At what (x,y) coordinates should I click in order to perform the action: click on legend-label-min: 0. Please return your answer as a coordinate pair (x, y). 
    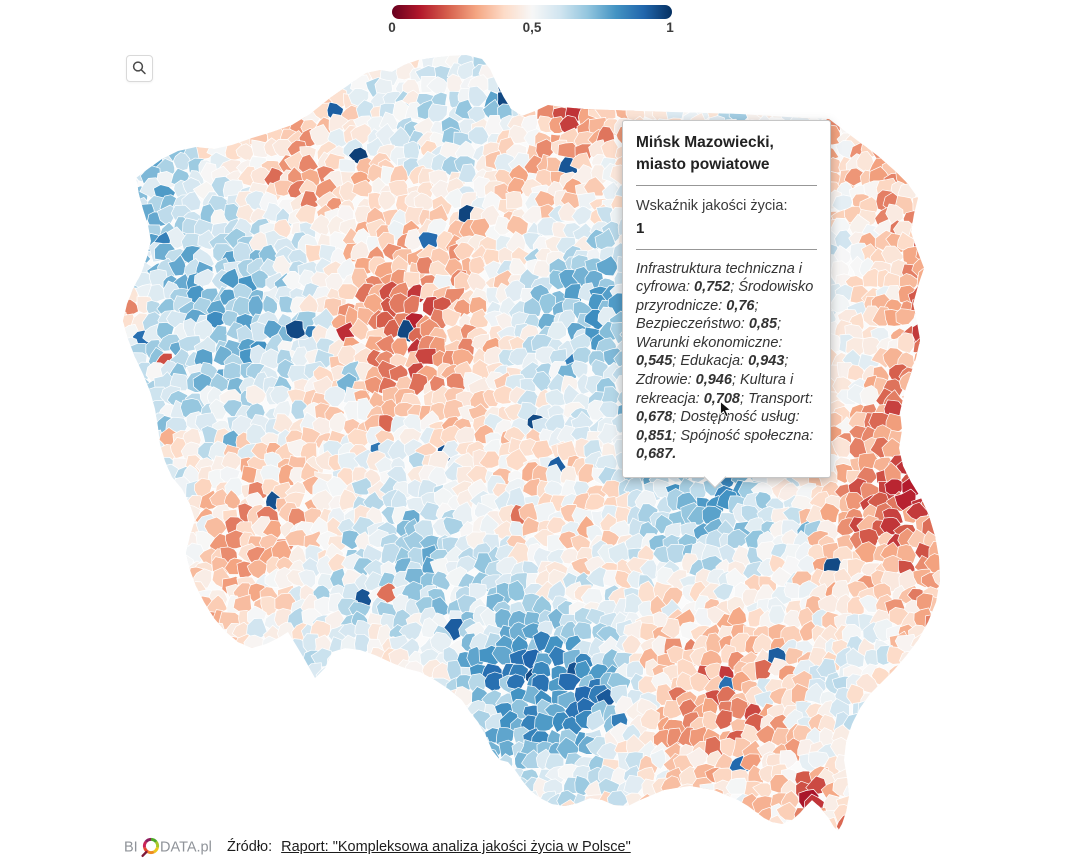
    Looking at the image, I should click on (392, 27).